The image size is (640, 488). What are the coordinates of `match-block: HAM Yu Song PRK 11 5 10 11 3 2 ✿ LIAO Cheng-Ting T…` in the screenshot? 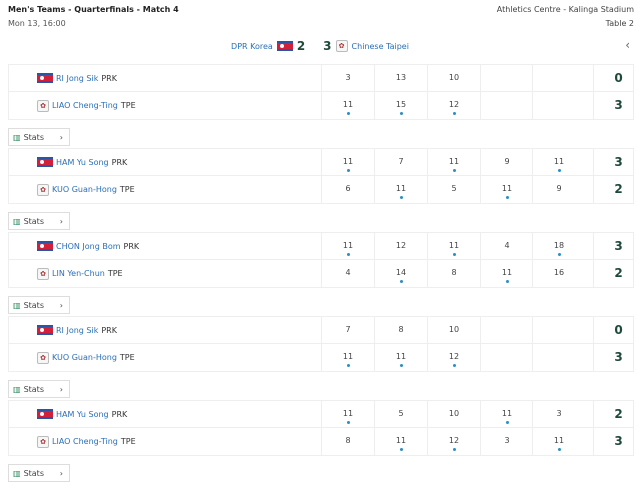 It's located at (321, 428).